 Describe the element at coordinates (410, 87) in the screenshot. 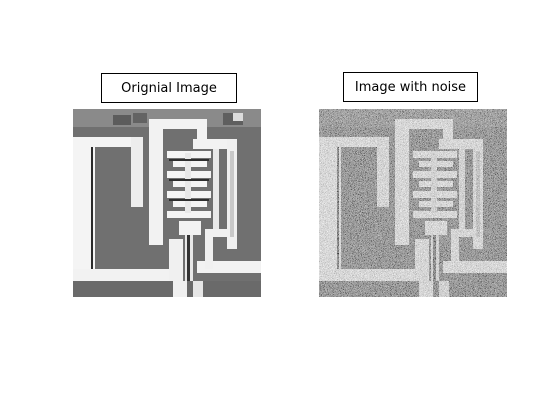

I see `right-image-title: Image with noise` at that location.